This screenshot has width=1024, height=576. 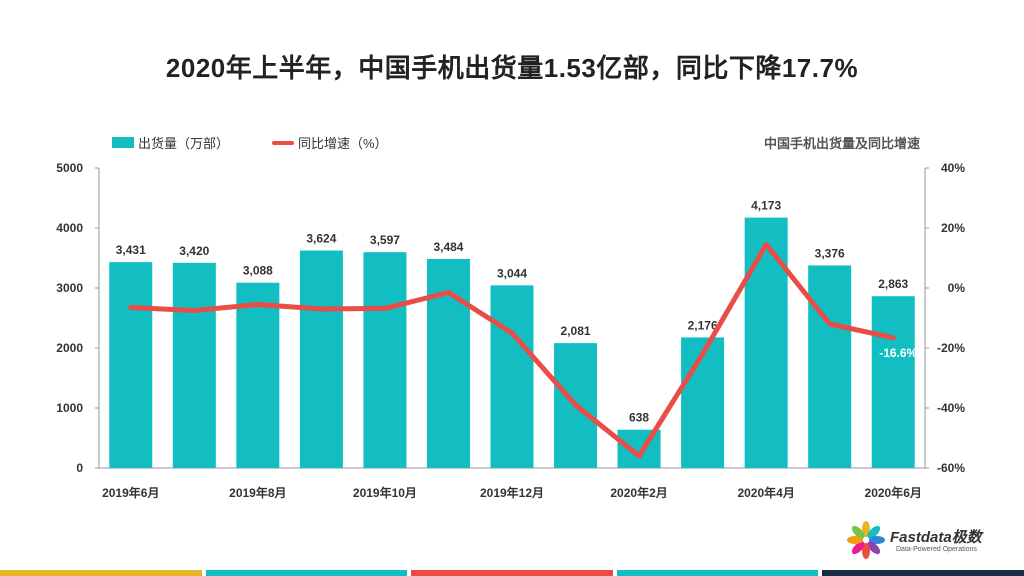 I want to click on legend-label-shipments: 出货量（万部）, so click(x=184, y=143).